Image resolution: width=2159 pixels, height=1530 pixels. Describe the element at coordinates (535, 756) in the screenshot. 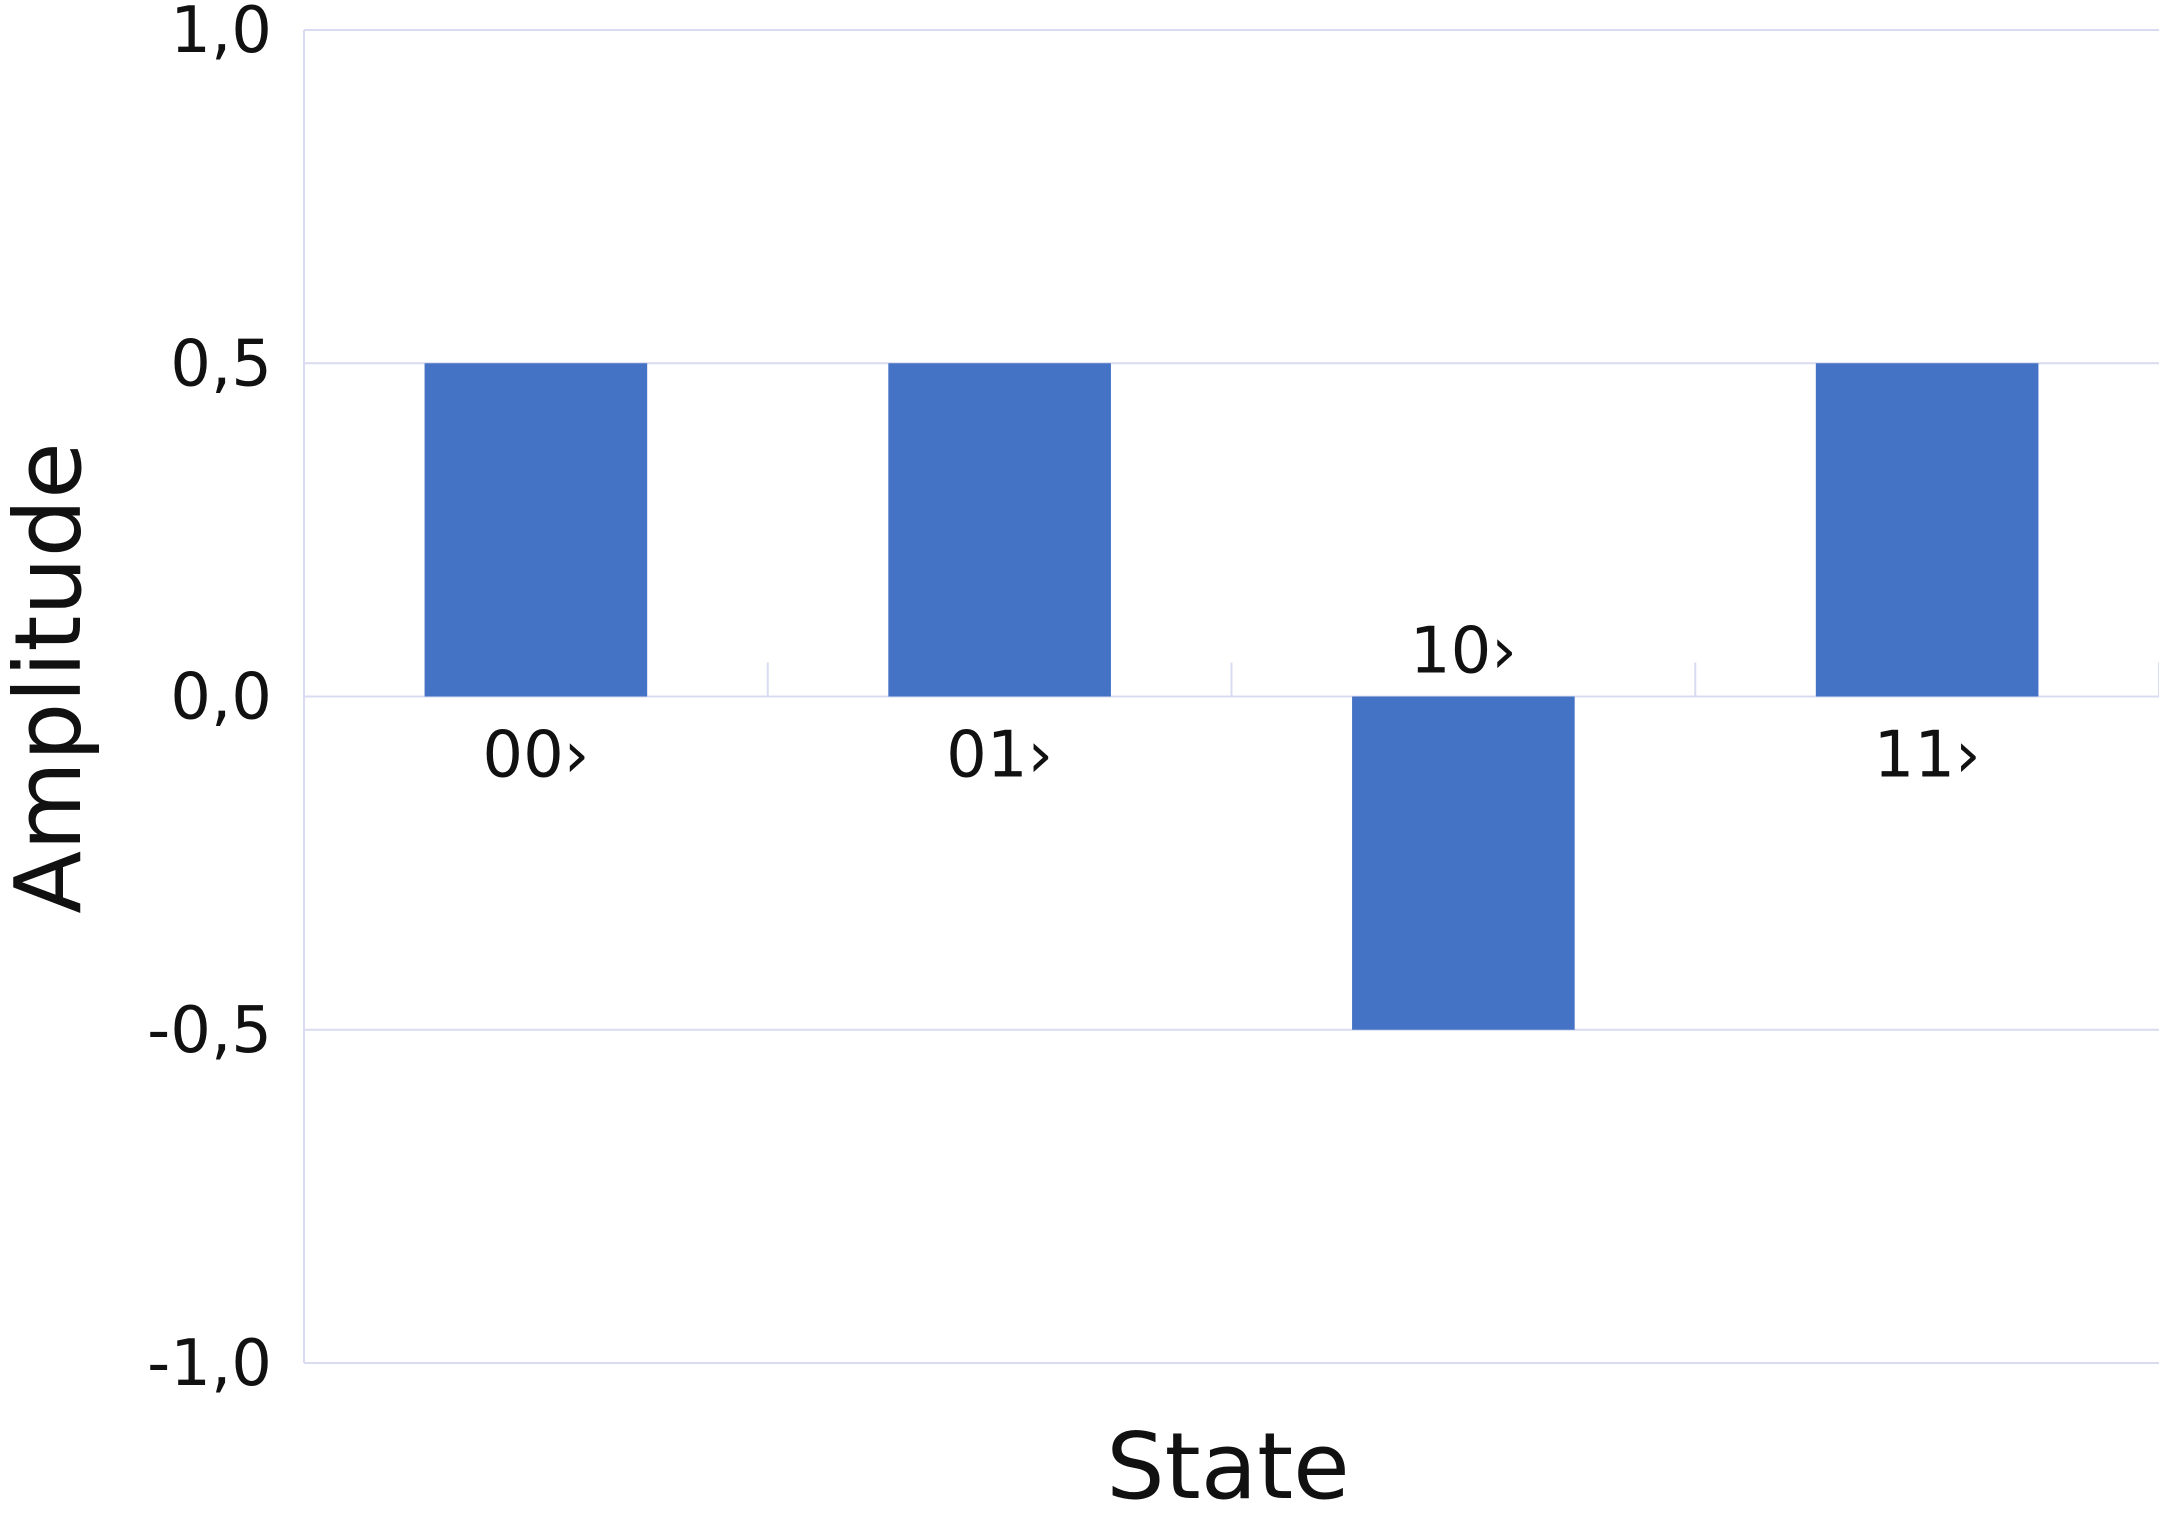

I see `category-label: 00›` at that location.